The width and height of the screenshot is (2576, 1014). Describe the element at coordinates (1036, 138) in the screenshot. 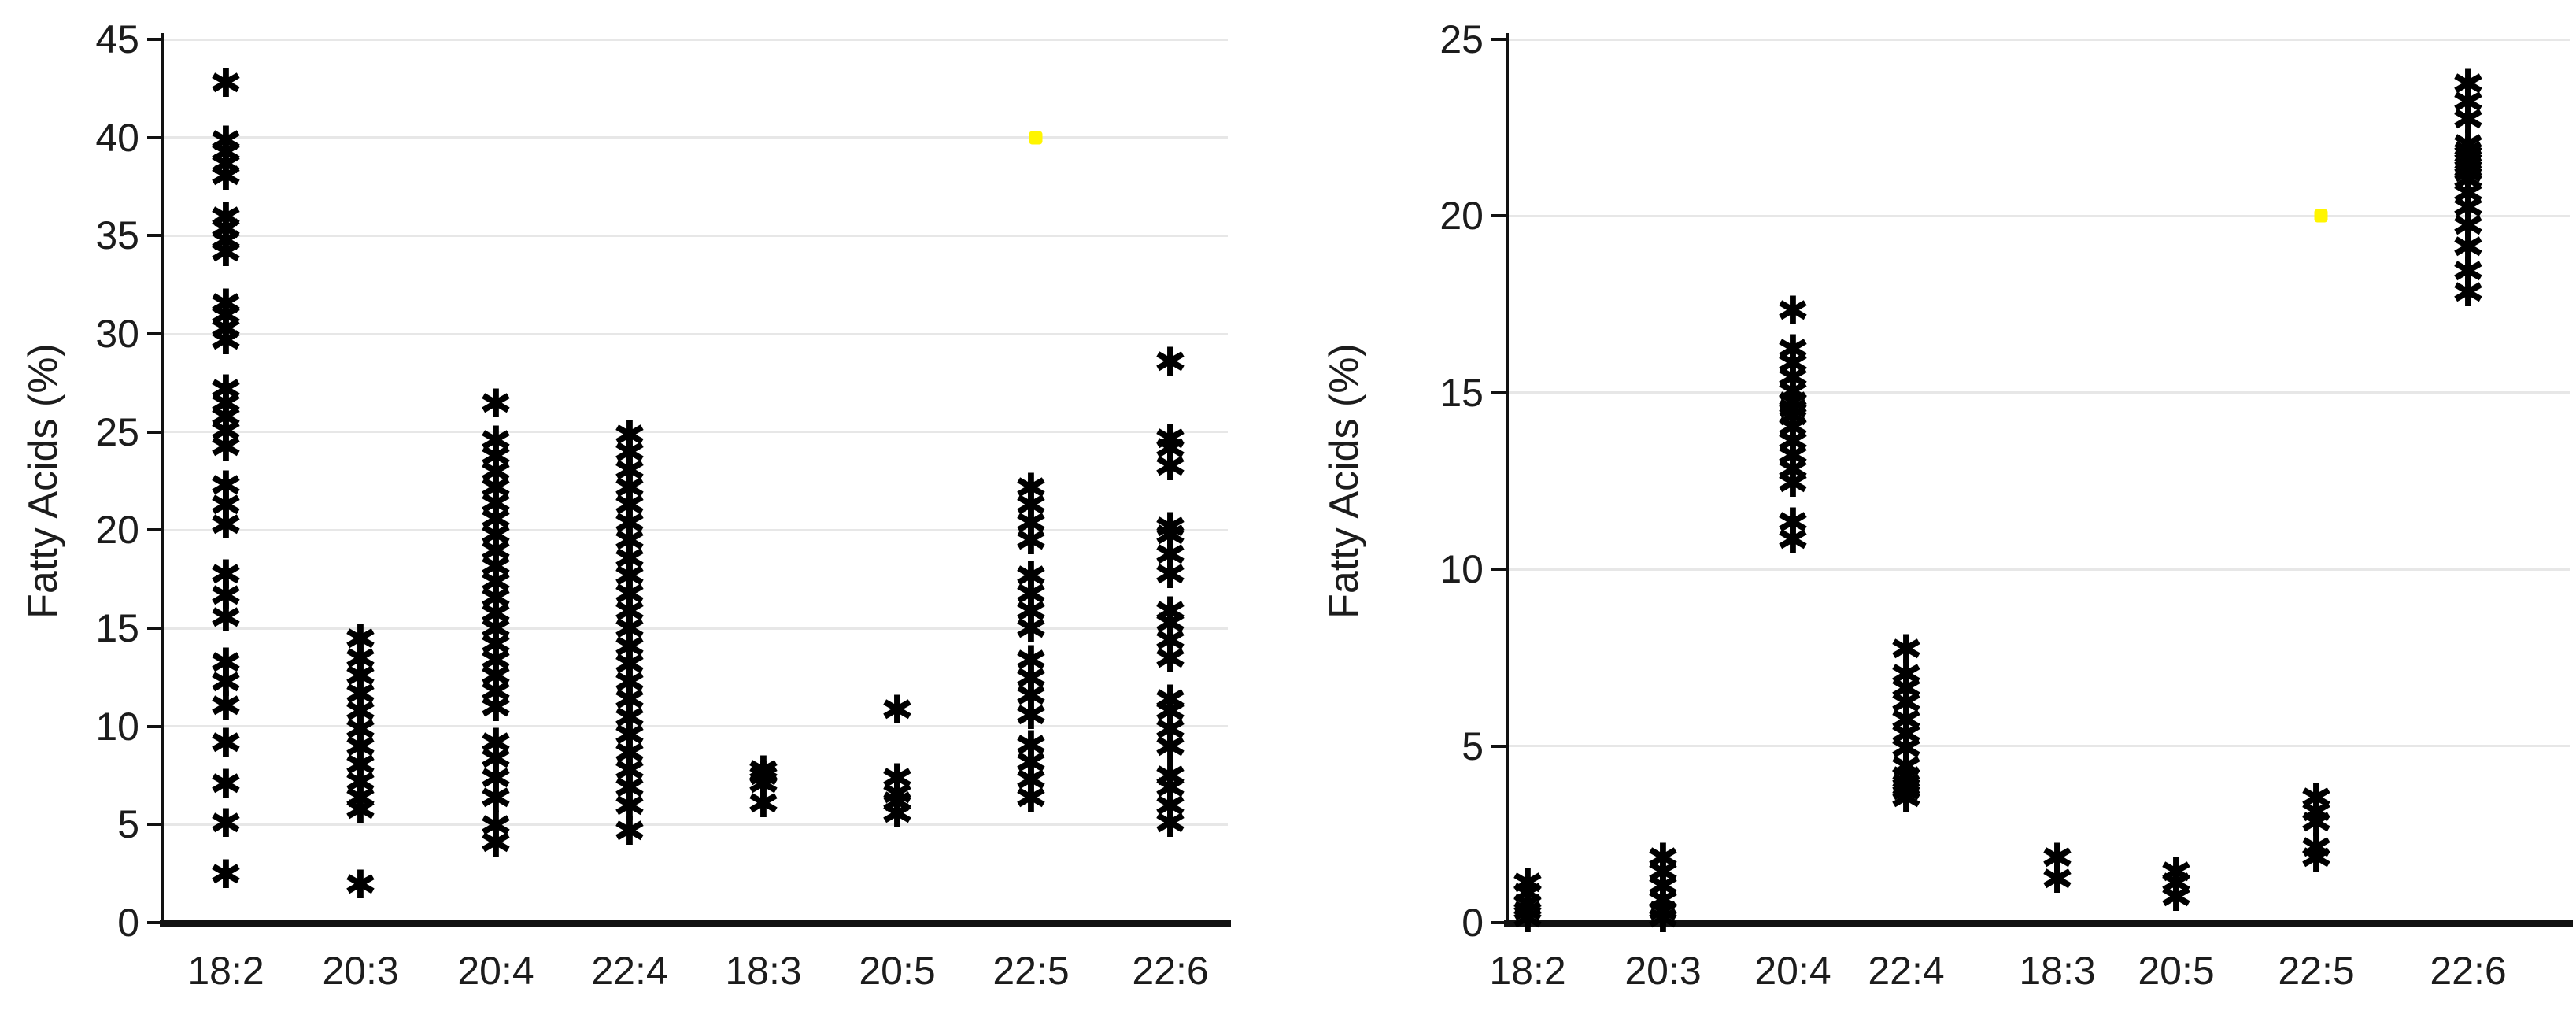

I see `highlight-point-marker` at that location.